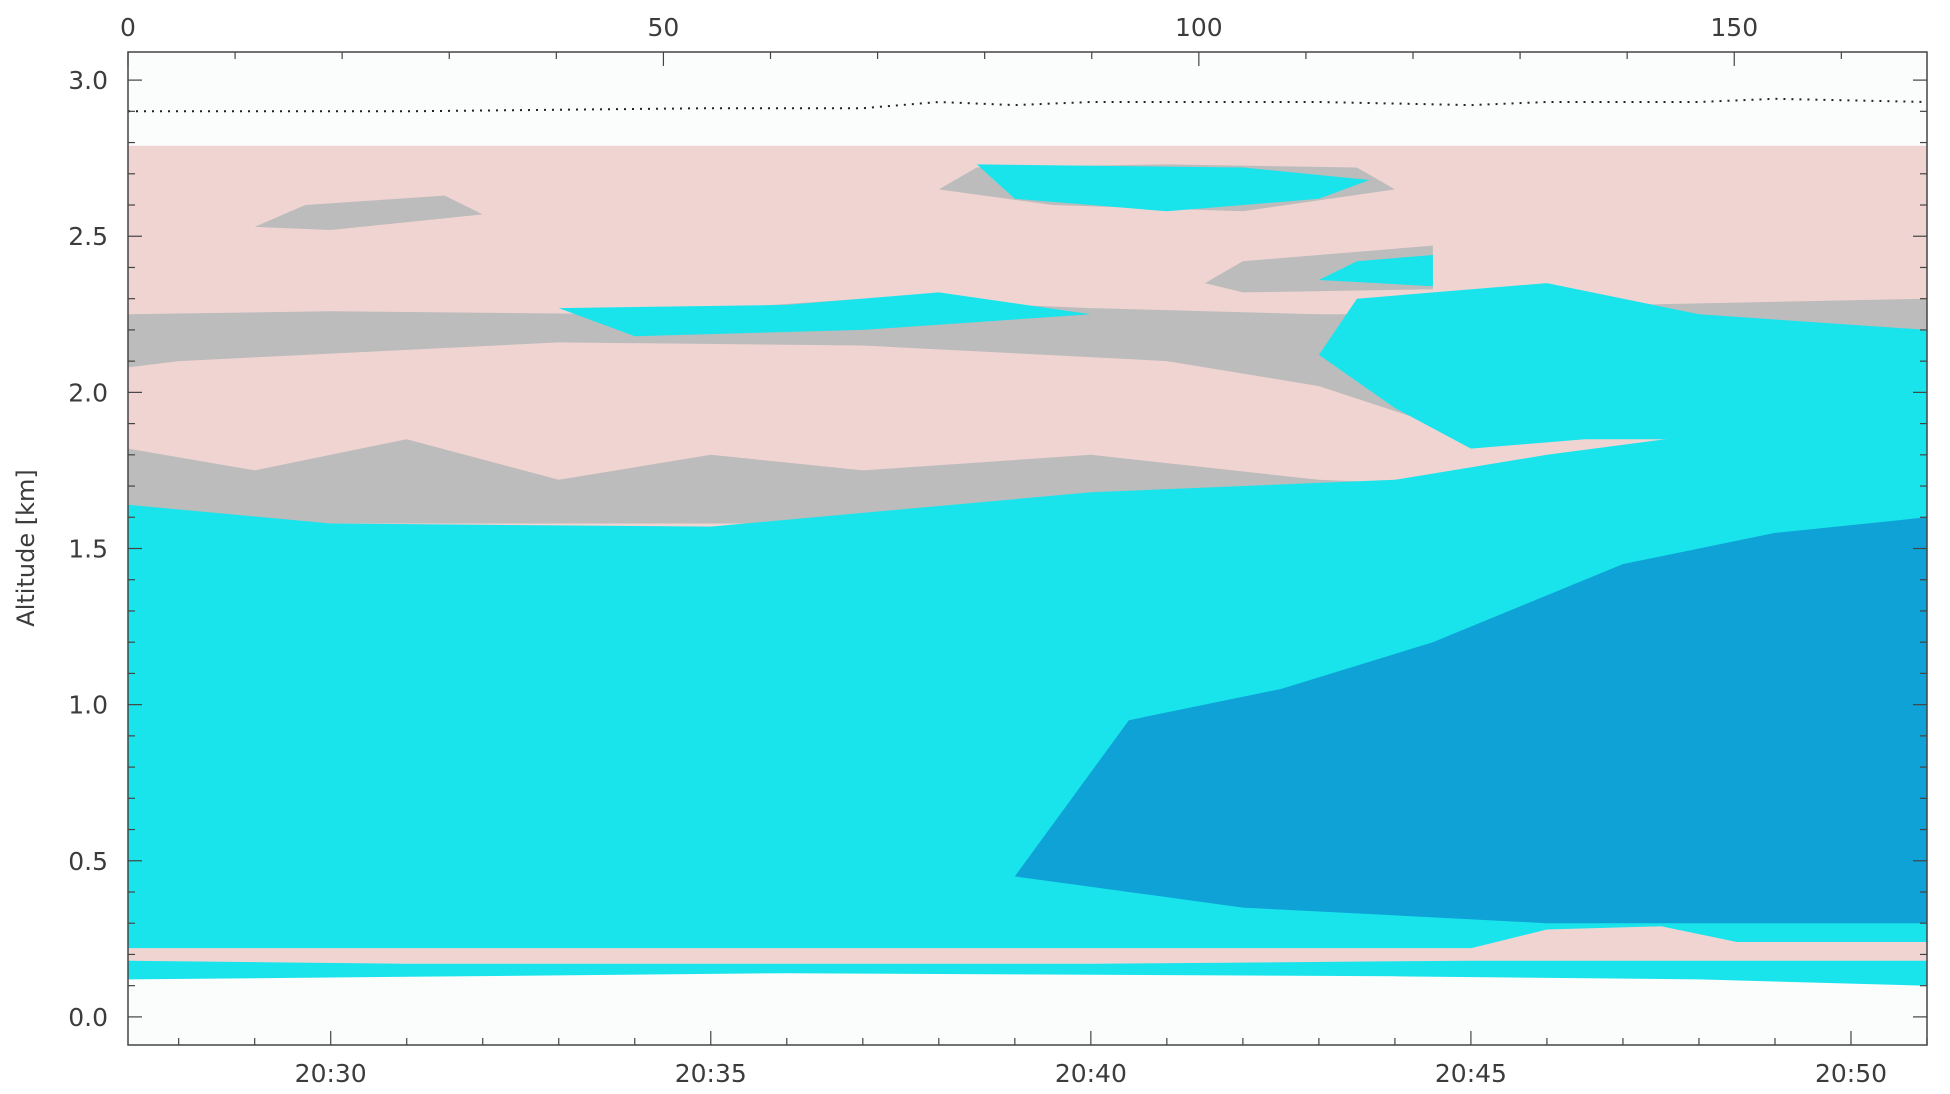 This screenshot has height=1094, width=1950. Describe the element at coordinates (88, 80) in the screenshot. I see `y-tick-label: 3.0` at that location.